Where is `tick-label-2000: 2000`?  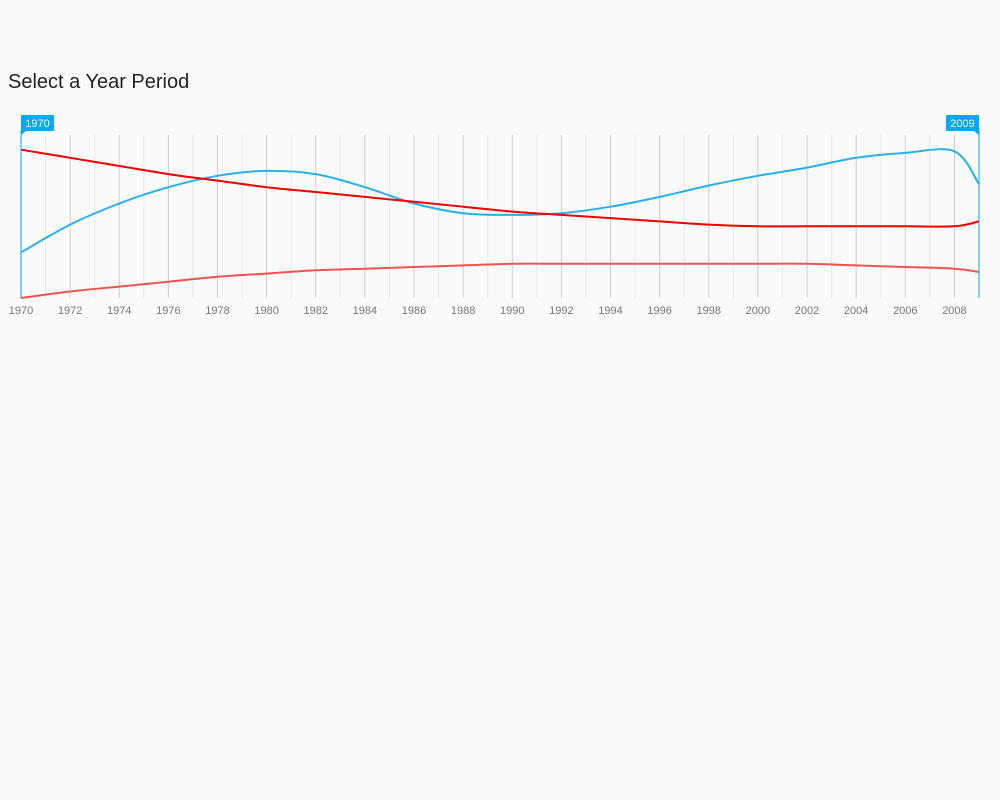 tick-label-2000: 2000 is located at coordinates (758, 311).